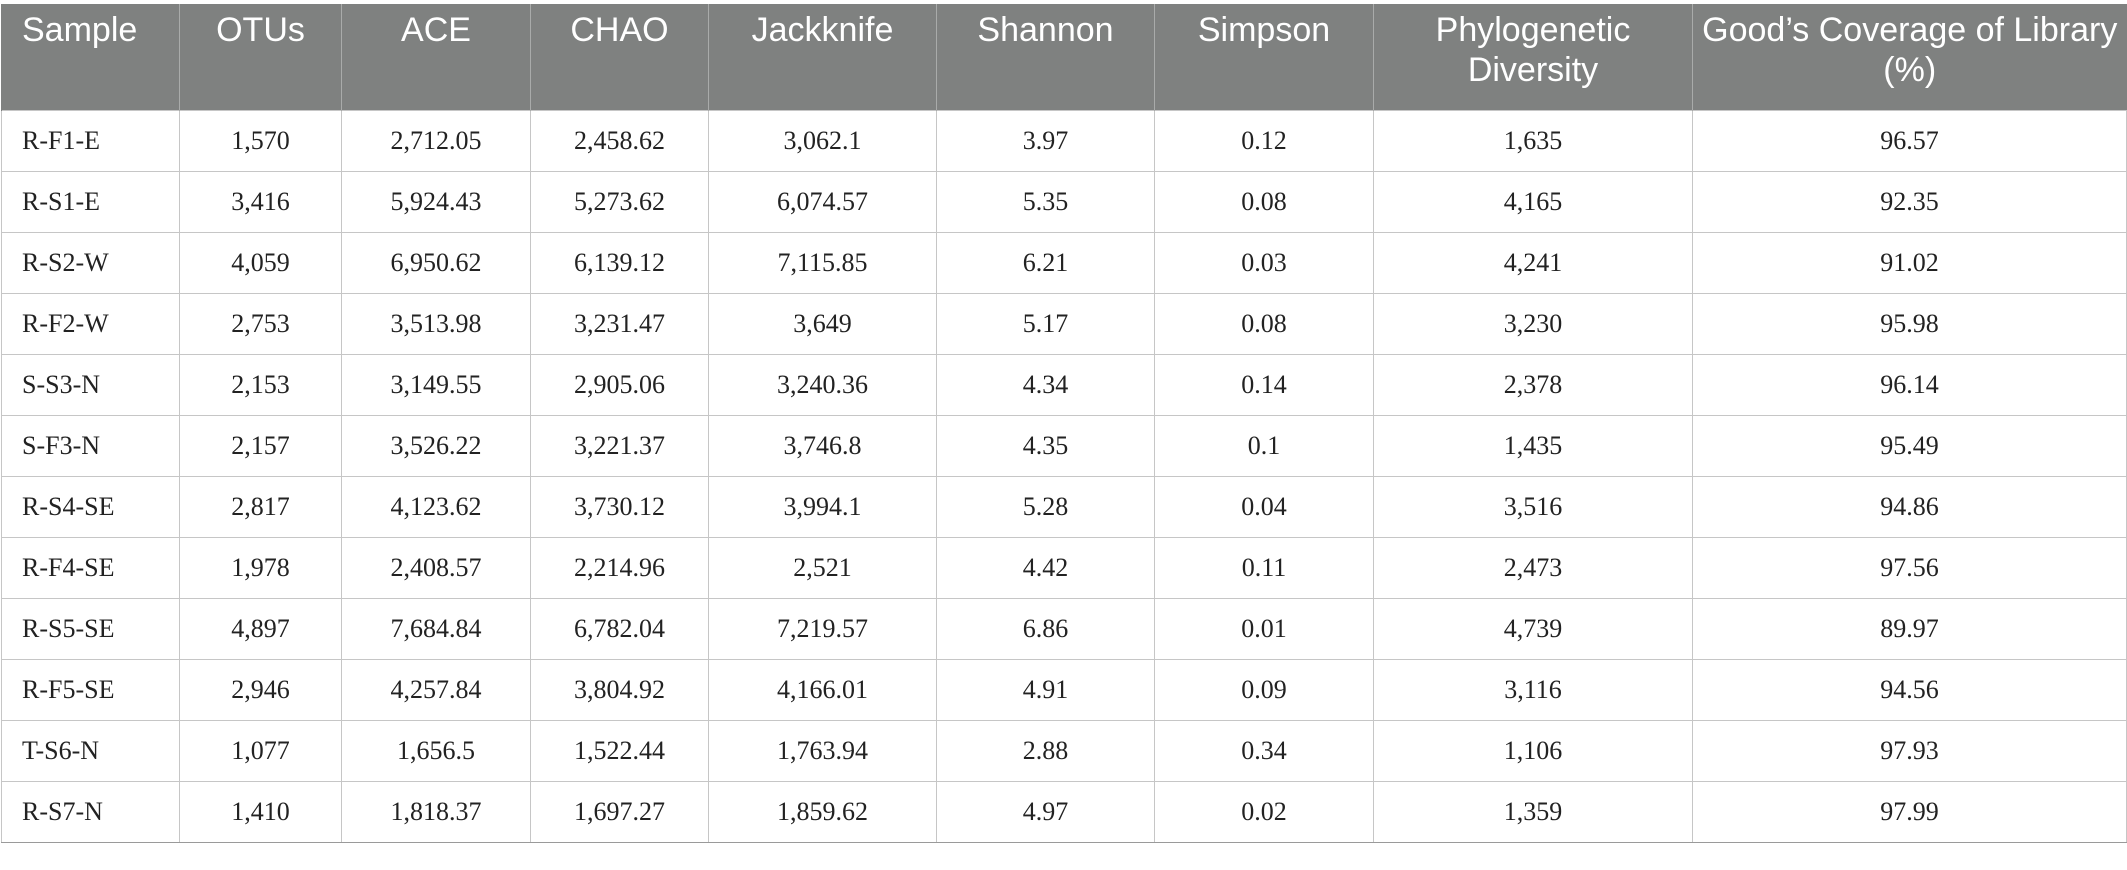  I want to click on cell-phylogenetic-diversity: 3,116, so click(1533, 689).